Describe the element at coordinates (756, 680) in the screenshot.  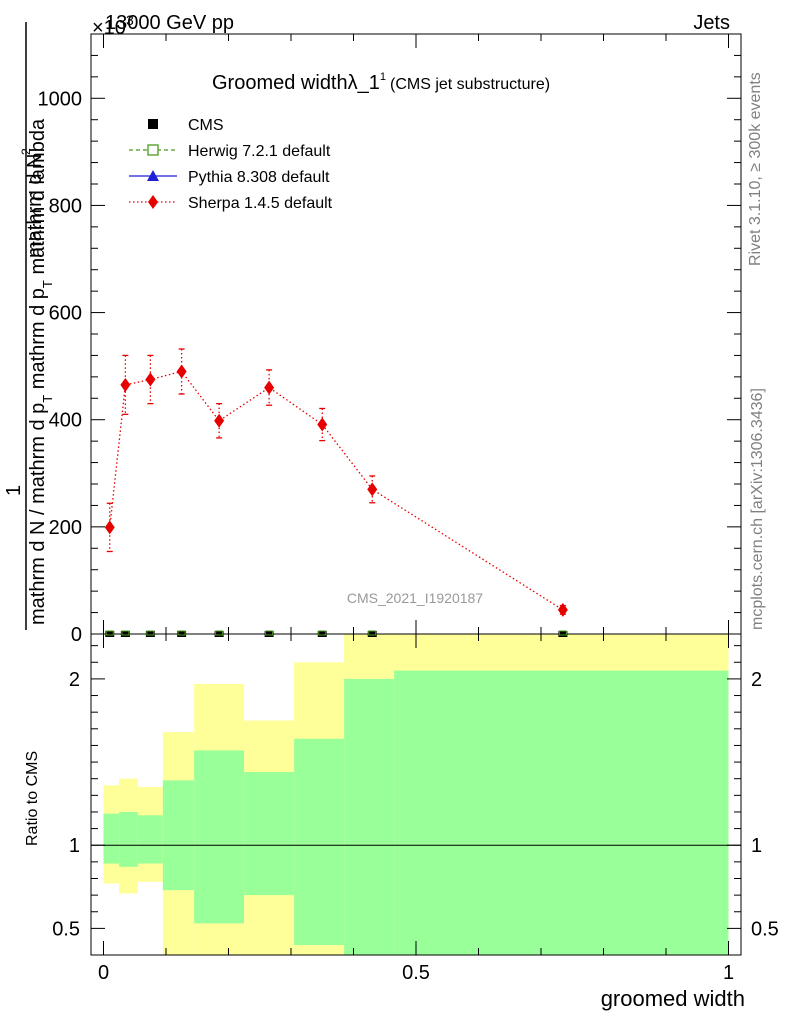
I see `ratio-tick-label-right: 2` at that location.